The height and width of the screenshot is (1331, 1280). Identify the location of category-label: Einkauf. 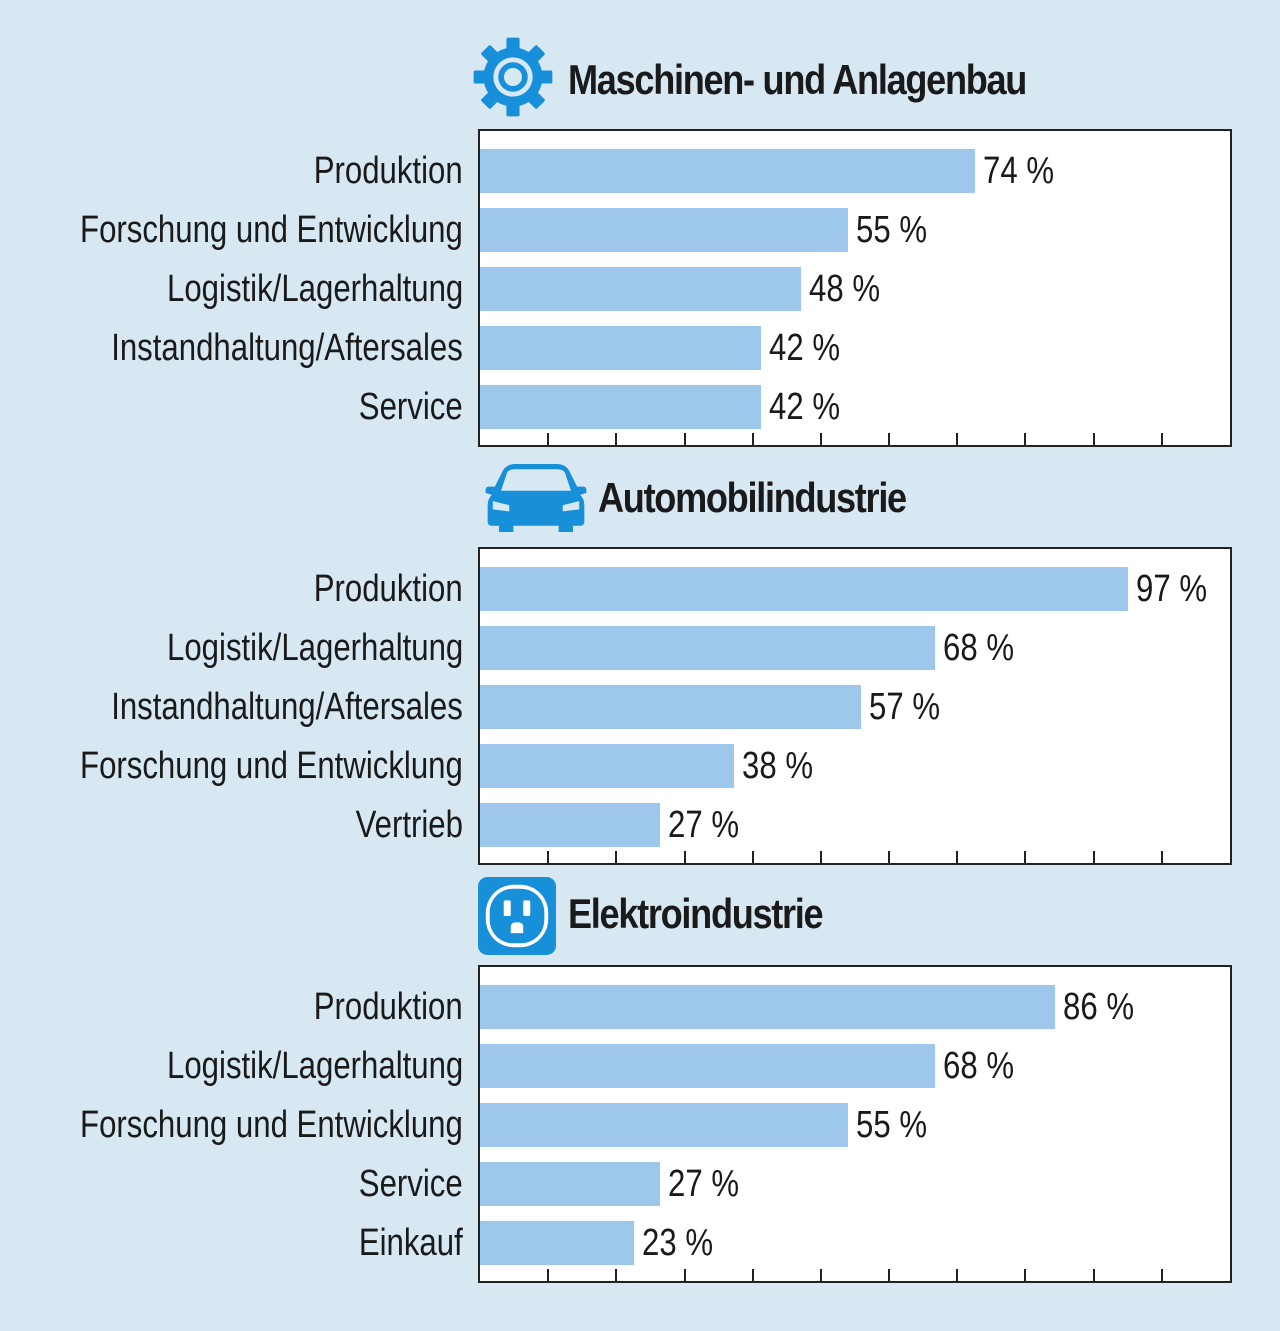
(411, 1243).